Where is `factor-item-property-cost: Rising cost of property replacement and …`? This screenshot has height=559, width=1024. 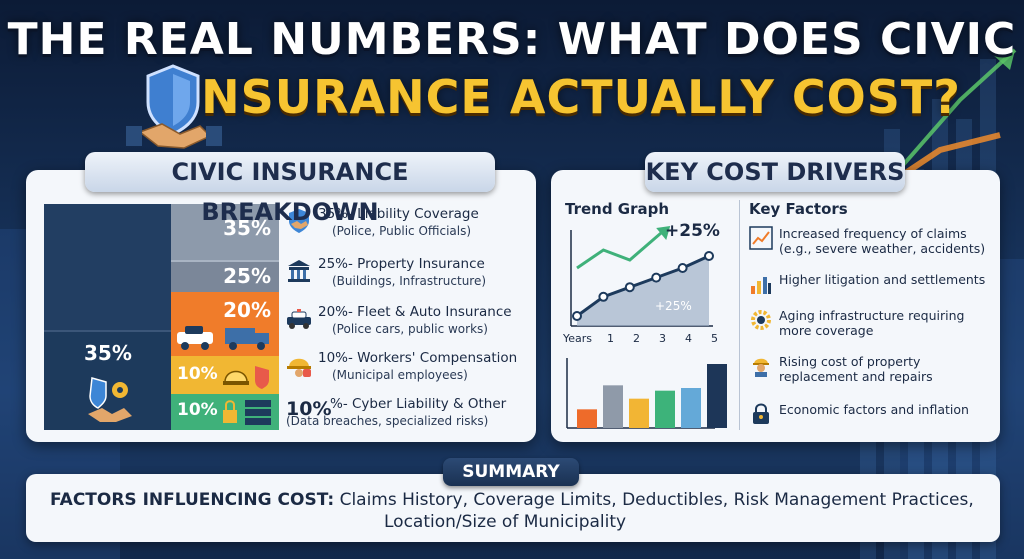
factor-item-property-cost: Rising cost of property replacement and … is located at coordinates (871, 371).